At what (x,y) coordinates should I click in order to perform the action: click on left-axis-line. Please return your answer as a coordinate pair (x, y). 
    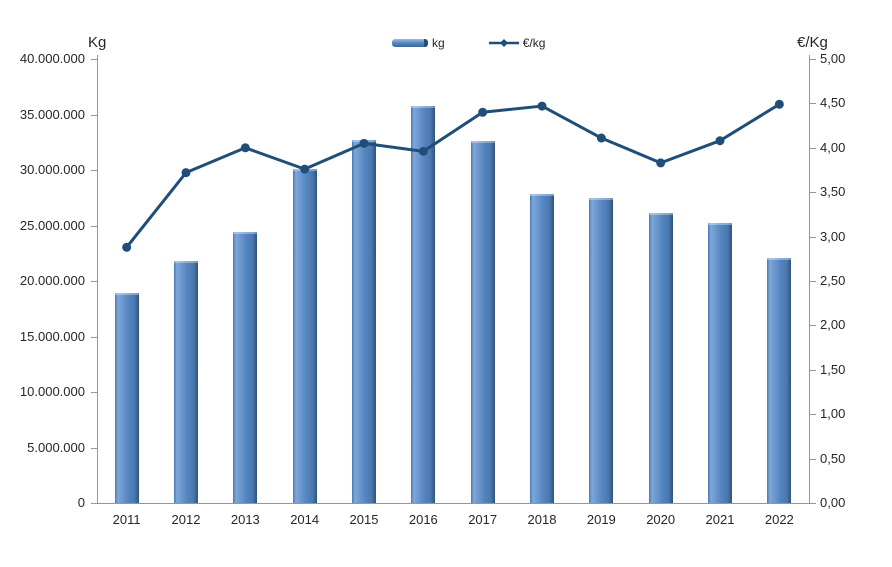
    Looking at the image, I should click on (97, 279).